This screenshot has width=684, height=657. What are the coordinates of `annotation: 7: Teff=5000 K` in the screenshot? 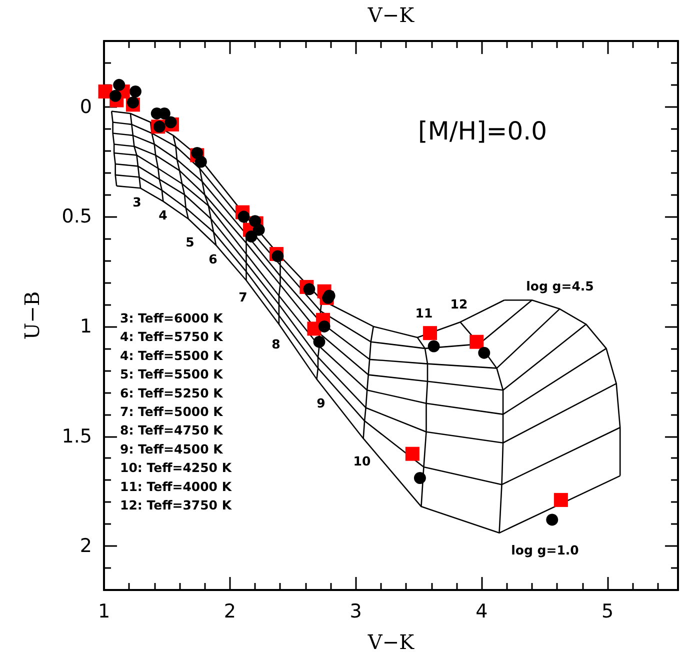 It's located at (172, 411).